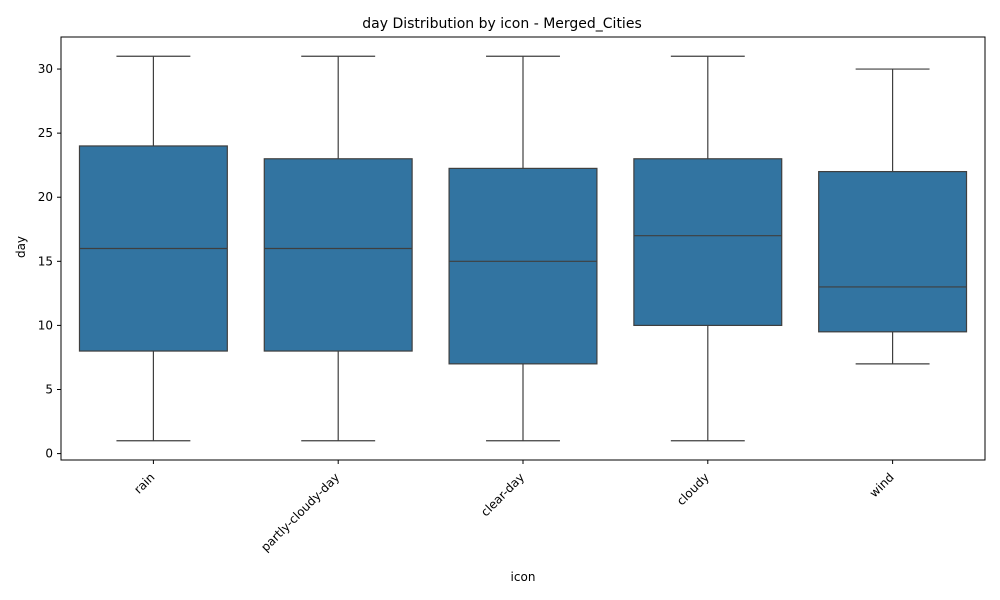  Describe the element at coordinates (45, 69) in the screenshot. I see `y-tick-label: 30` at that location.